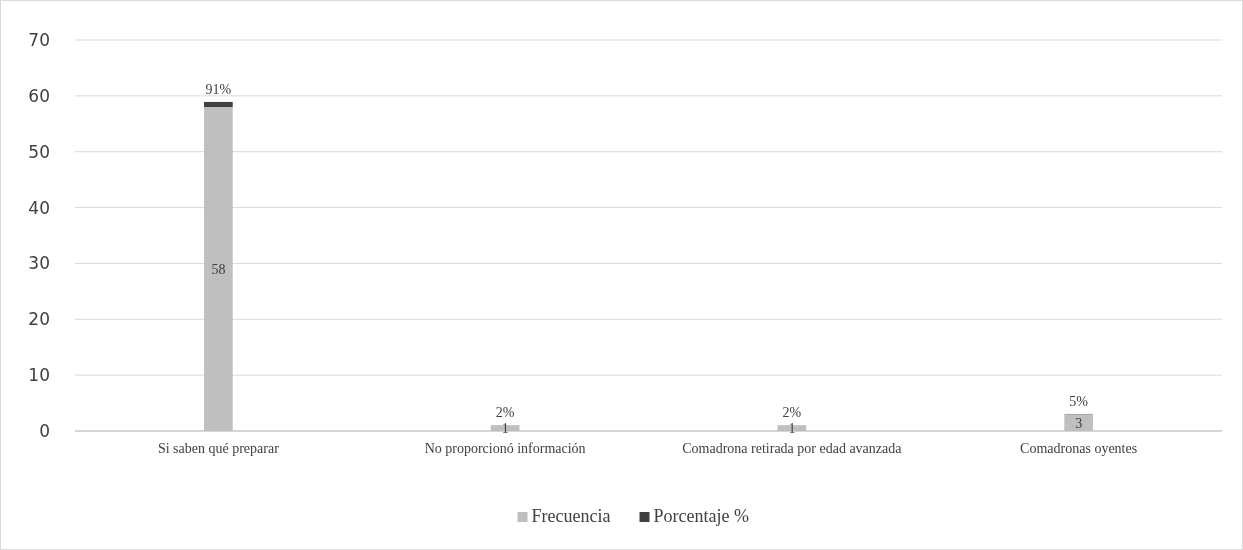 This screenshot has height=550, width=1243. I want to click on data-label: 5%, so click(1079, 401).